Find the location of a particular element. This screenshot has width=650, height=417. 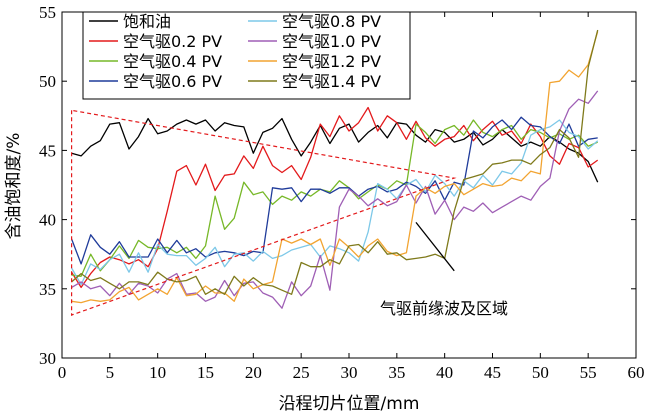

legend-label-6: 空气驱1.2 PV is located at coordinates (331, 61).